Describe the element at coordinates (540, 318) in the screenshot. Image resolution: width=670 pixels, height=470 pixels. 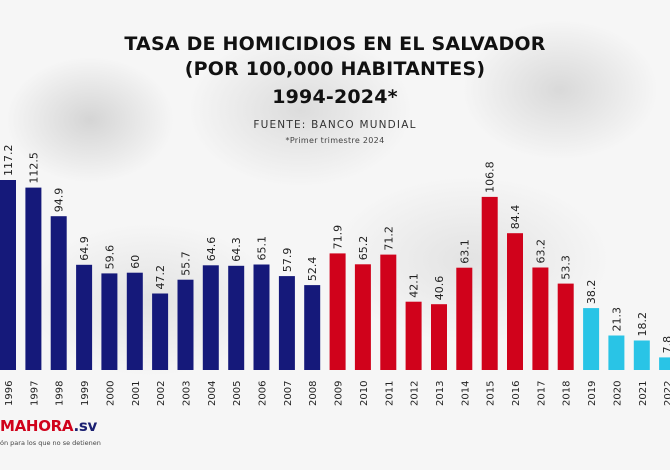
I see `bar-2017` at that location.